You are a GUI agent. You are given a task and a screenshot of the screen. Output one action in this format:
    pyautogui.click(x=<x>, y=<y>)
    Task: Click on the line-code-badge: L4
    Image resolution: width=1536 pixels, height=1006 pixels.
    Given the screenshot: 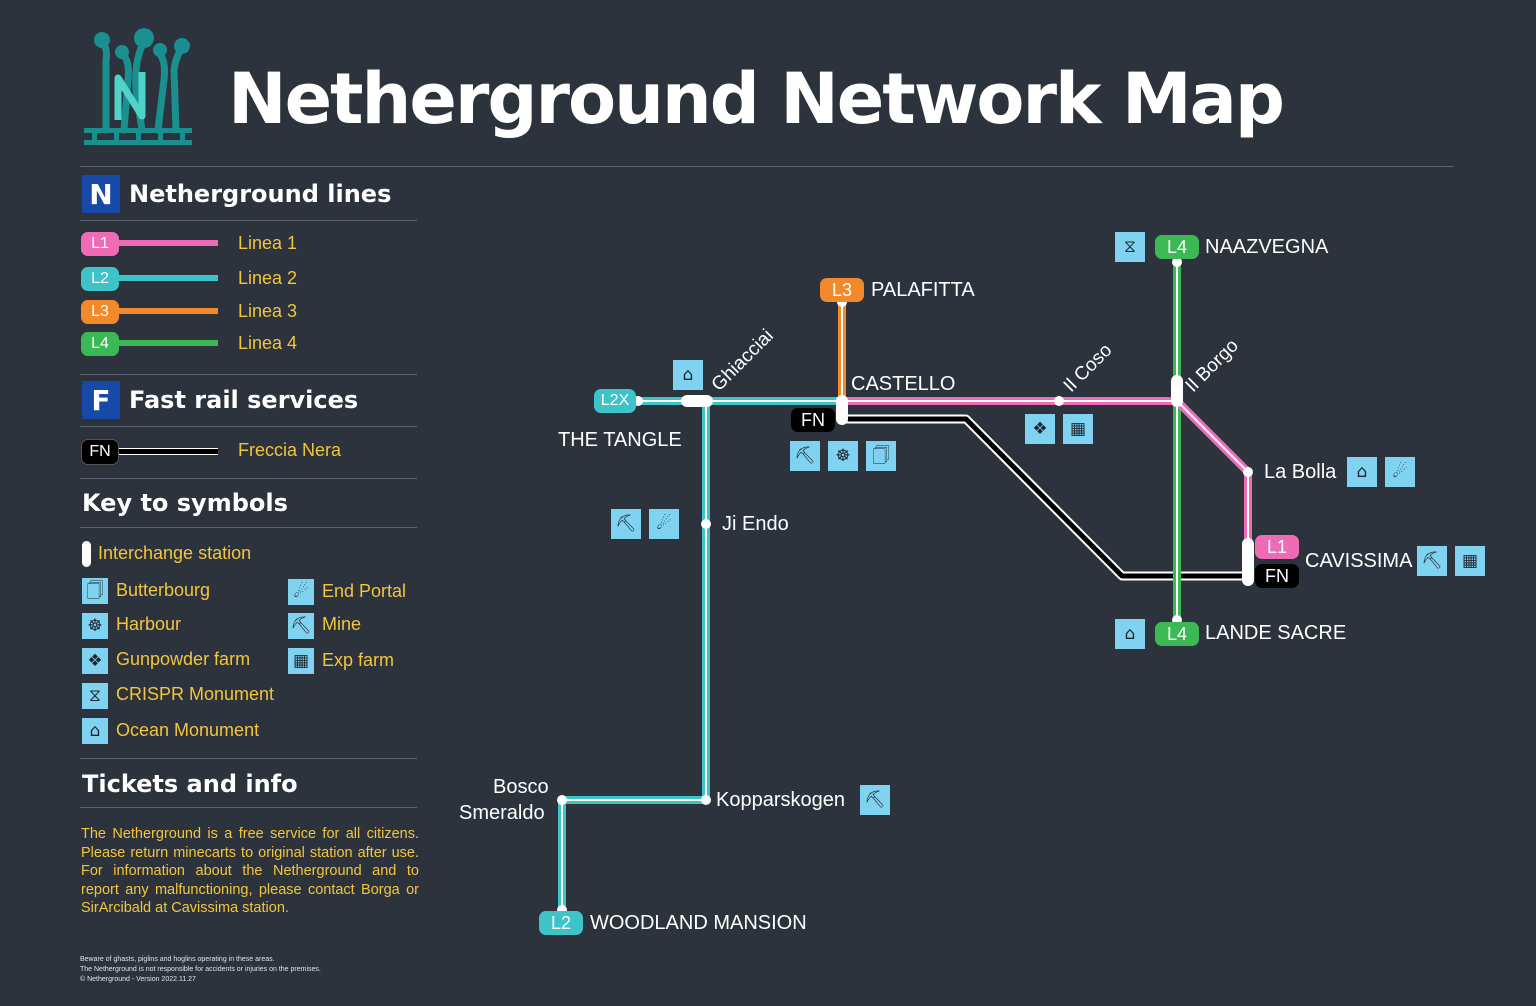 What is the action you would take?
    pyautogui.click(x=100, y=344)
    